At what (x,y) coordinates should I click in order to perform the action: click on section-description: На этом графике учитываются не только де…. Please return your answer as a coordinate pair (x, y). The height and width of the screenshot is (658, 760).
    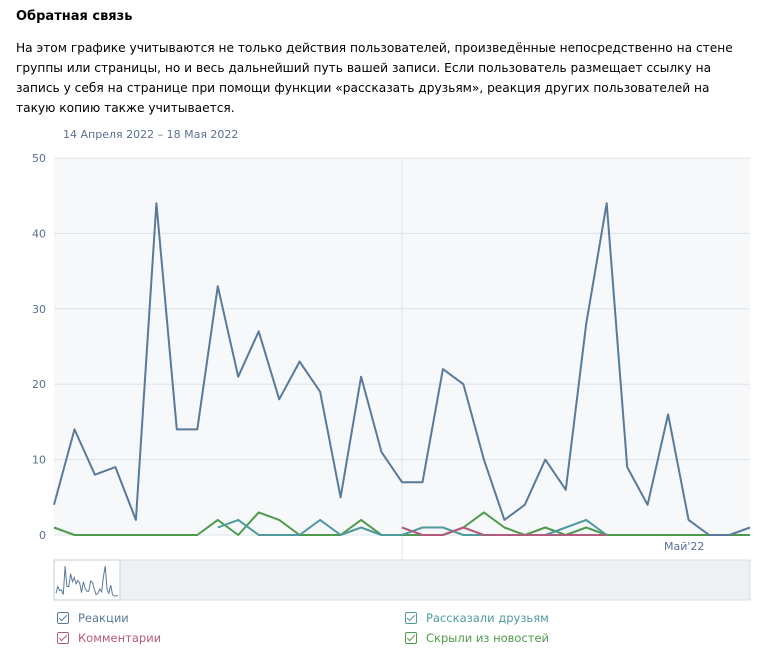
    Looking at the image, I should click on (374, 78).